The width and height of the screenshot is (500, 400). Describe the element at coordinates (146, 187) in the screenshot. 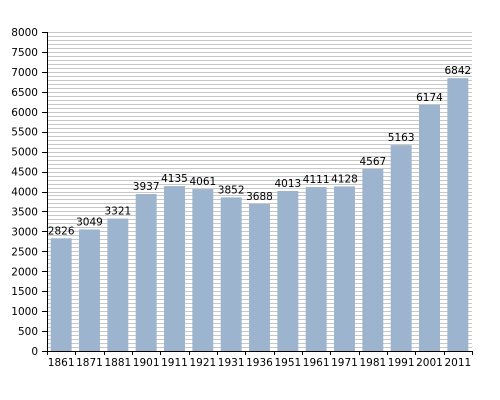

I see `data-label: 3937` at that location.